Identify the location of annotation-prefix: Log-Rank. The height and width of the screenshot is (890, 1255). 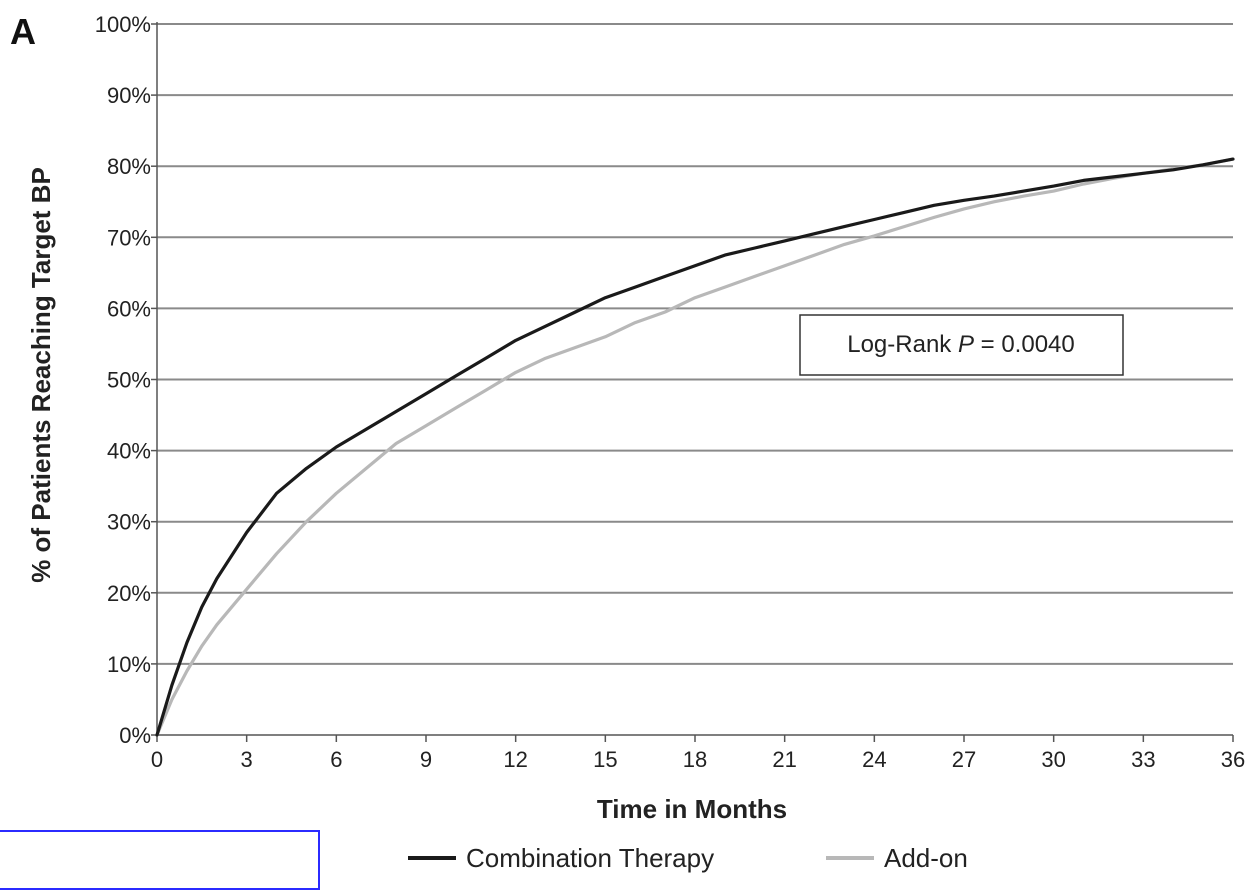
(902, 344).